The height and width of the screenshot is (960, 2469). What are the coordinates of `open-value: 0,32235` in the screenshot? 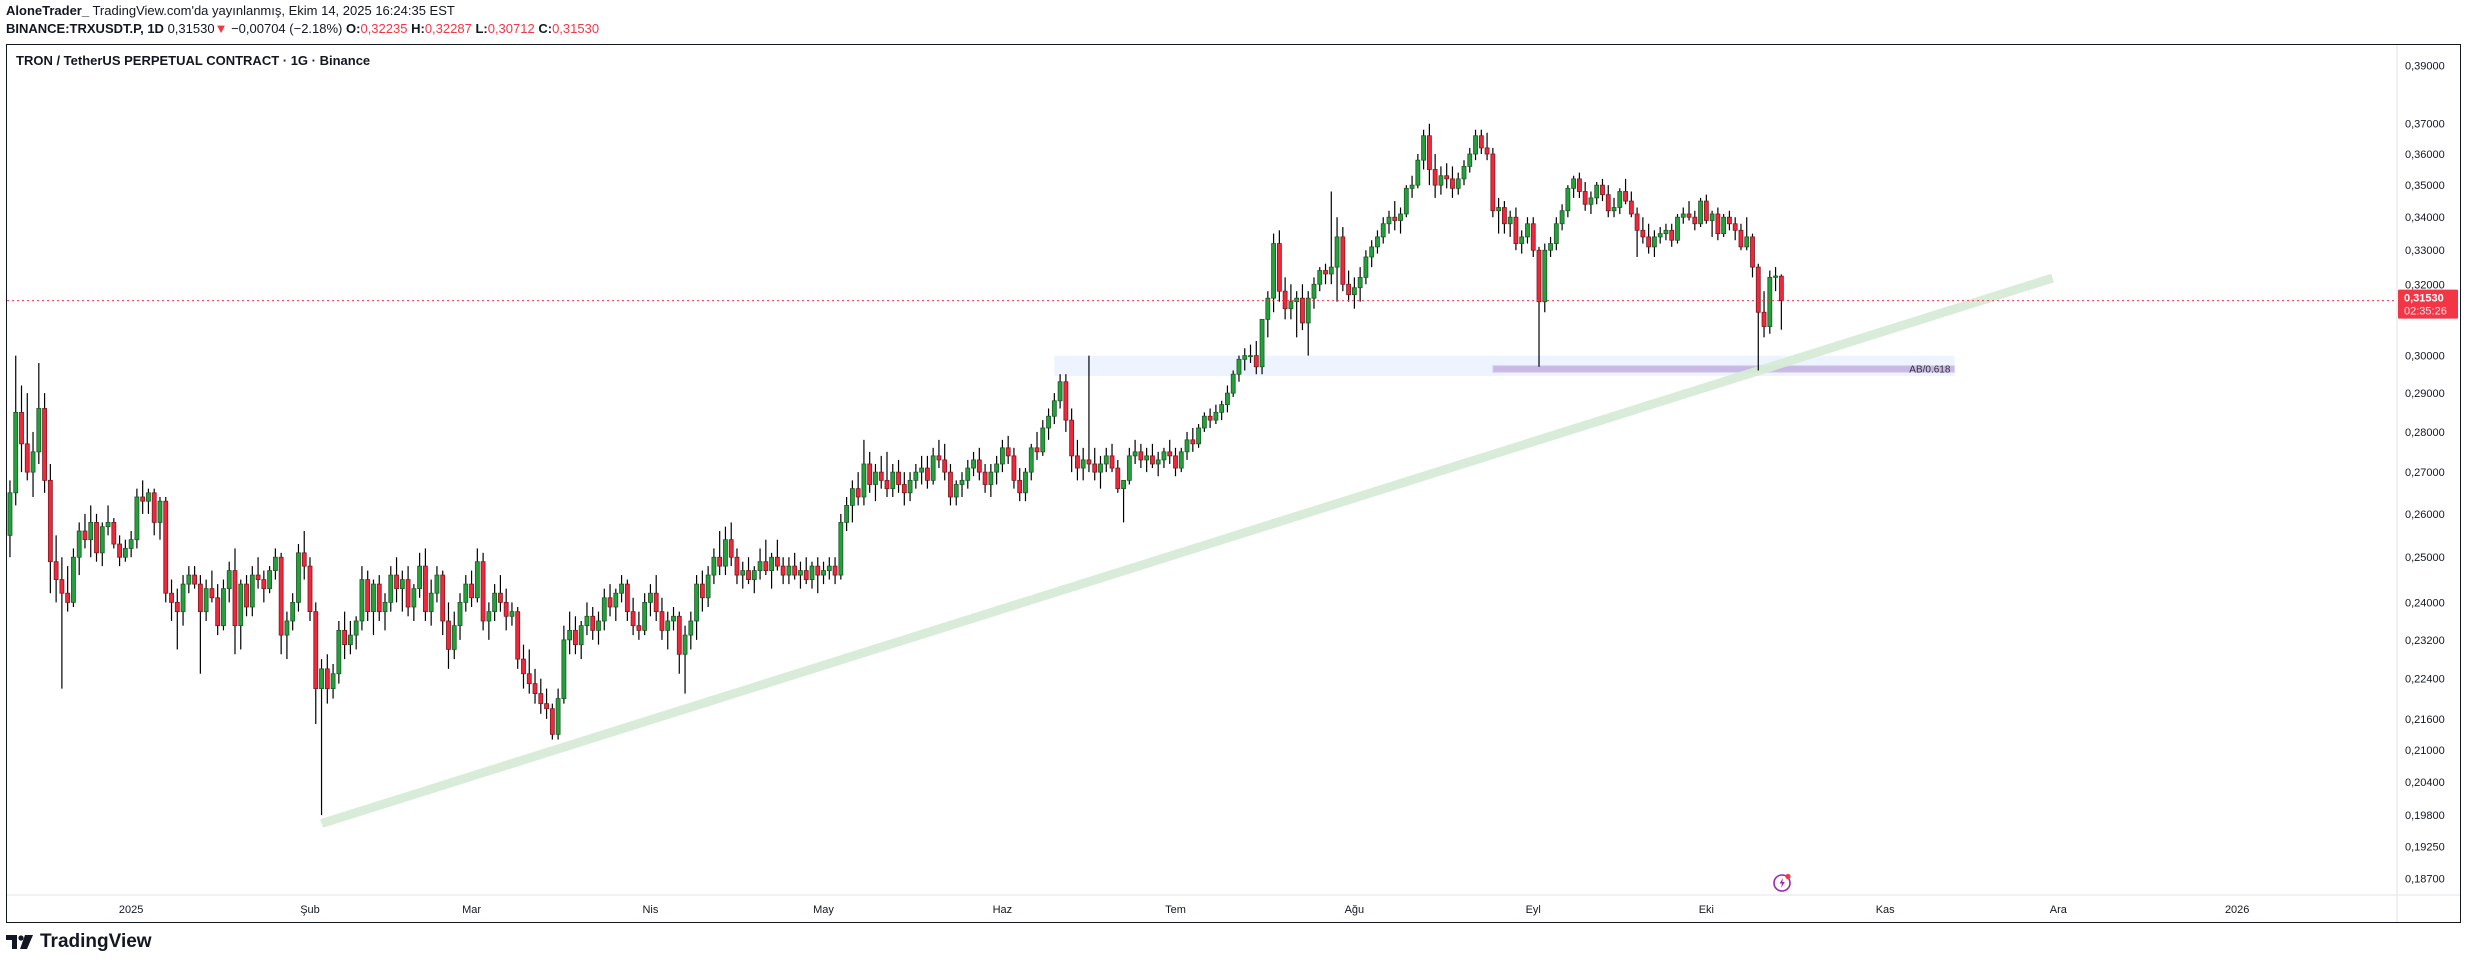 It's located at (384, 28).